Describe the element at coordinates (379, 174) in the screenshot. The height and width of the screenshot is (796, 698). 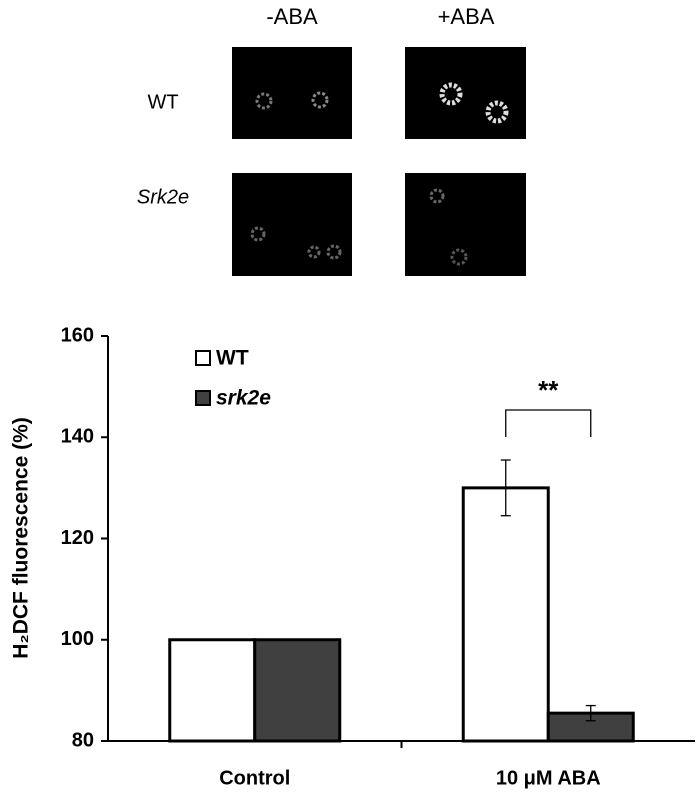
I see `cells` at that location.